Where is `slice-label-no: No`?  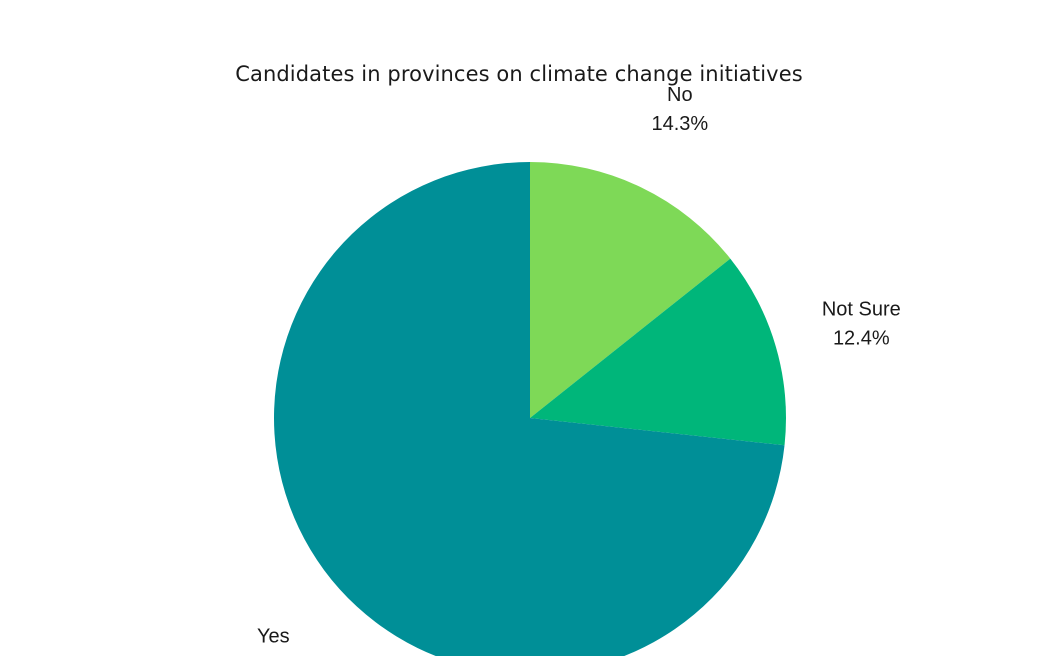
slice-label-no: No is located at coordinates (680, 95).